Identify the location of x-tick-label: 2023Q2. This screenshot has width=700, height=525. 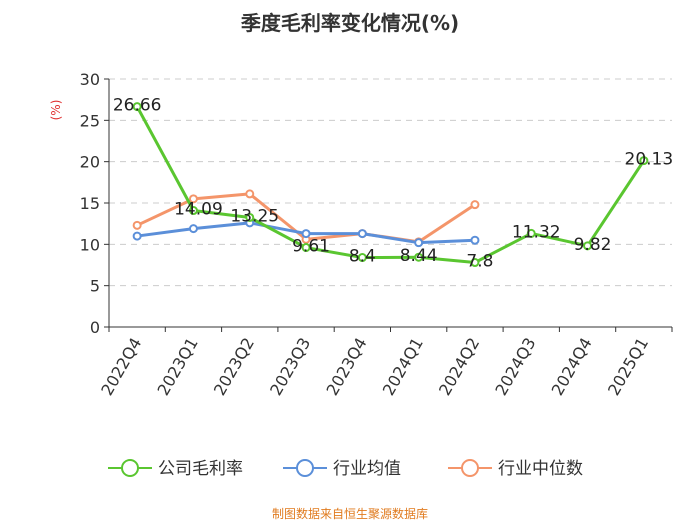
(234, 366).